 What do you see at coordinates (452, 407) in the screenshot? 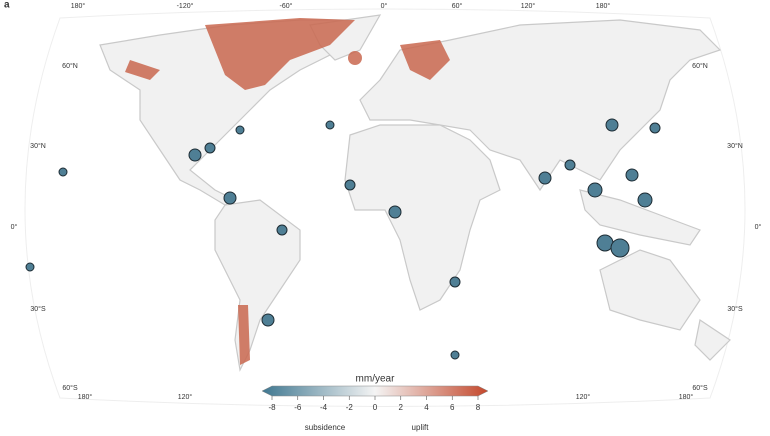
I see `colorbar-tick-label: 6` at bounding box center [452, 407].